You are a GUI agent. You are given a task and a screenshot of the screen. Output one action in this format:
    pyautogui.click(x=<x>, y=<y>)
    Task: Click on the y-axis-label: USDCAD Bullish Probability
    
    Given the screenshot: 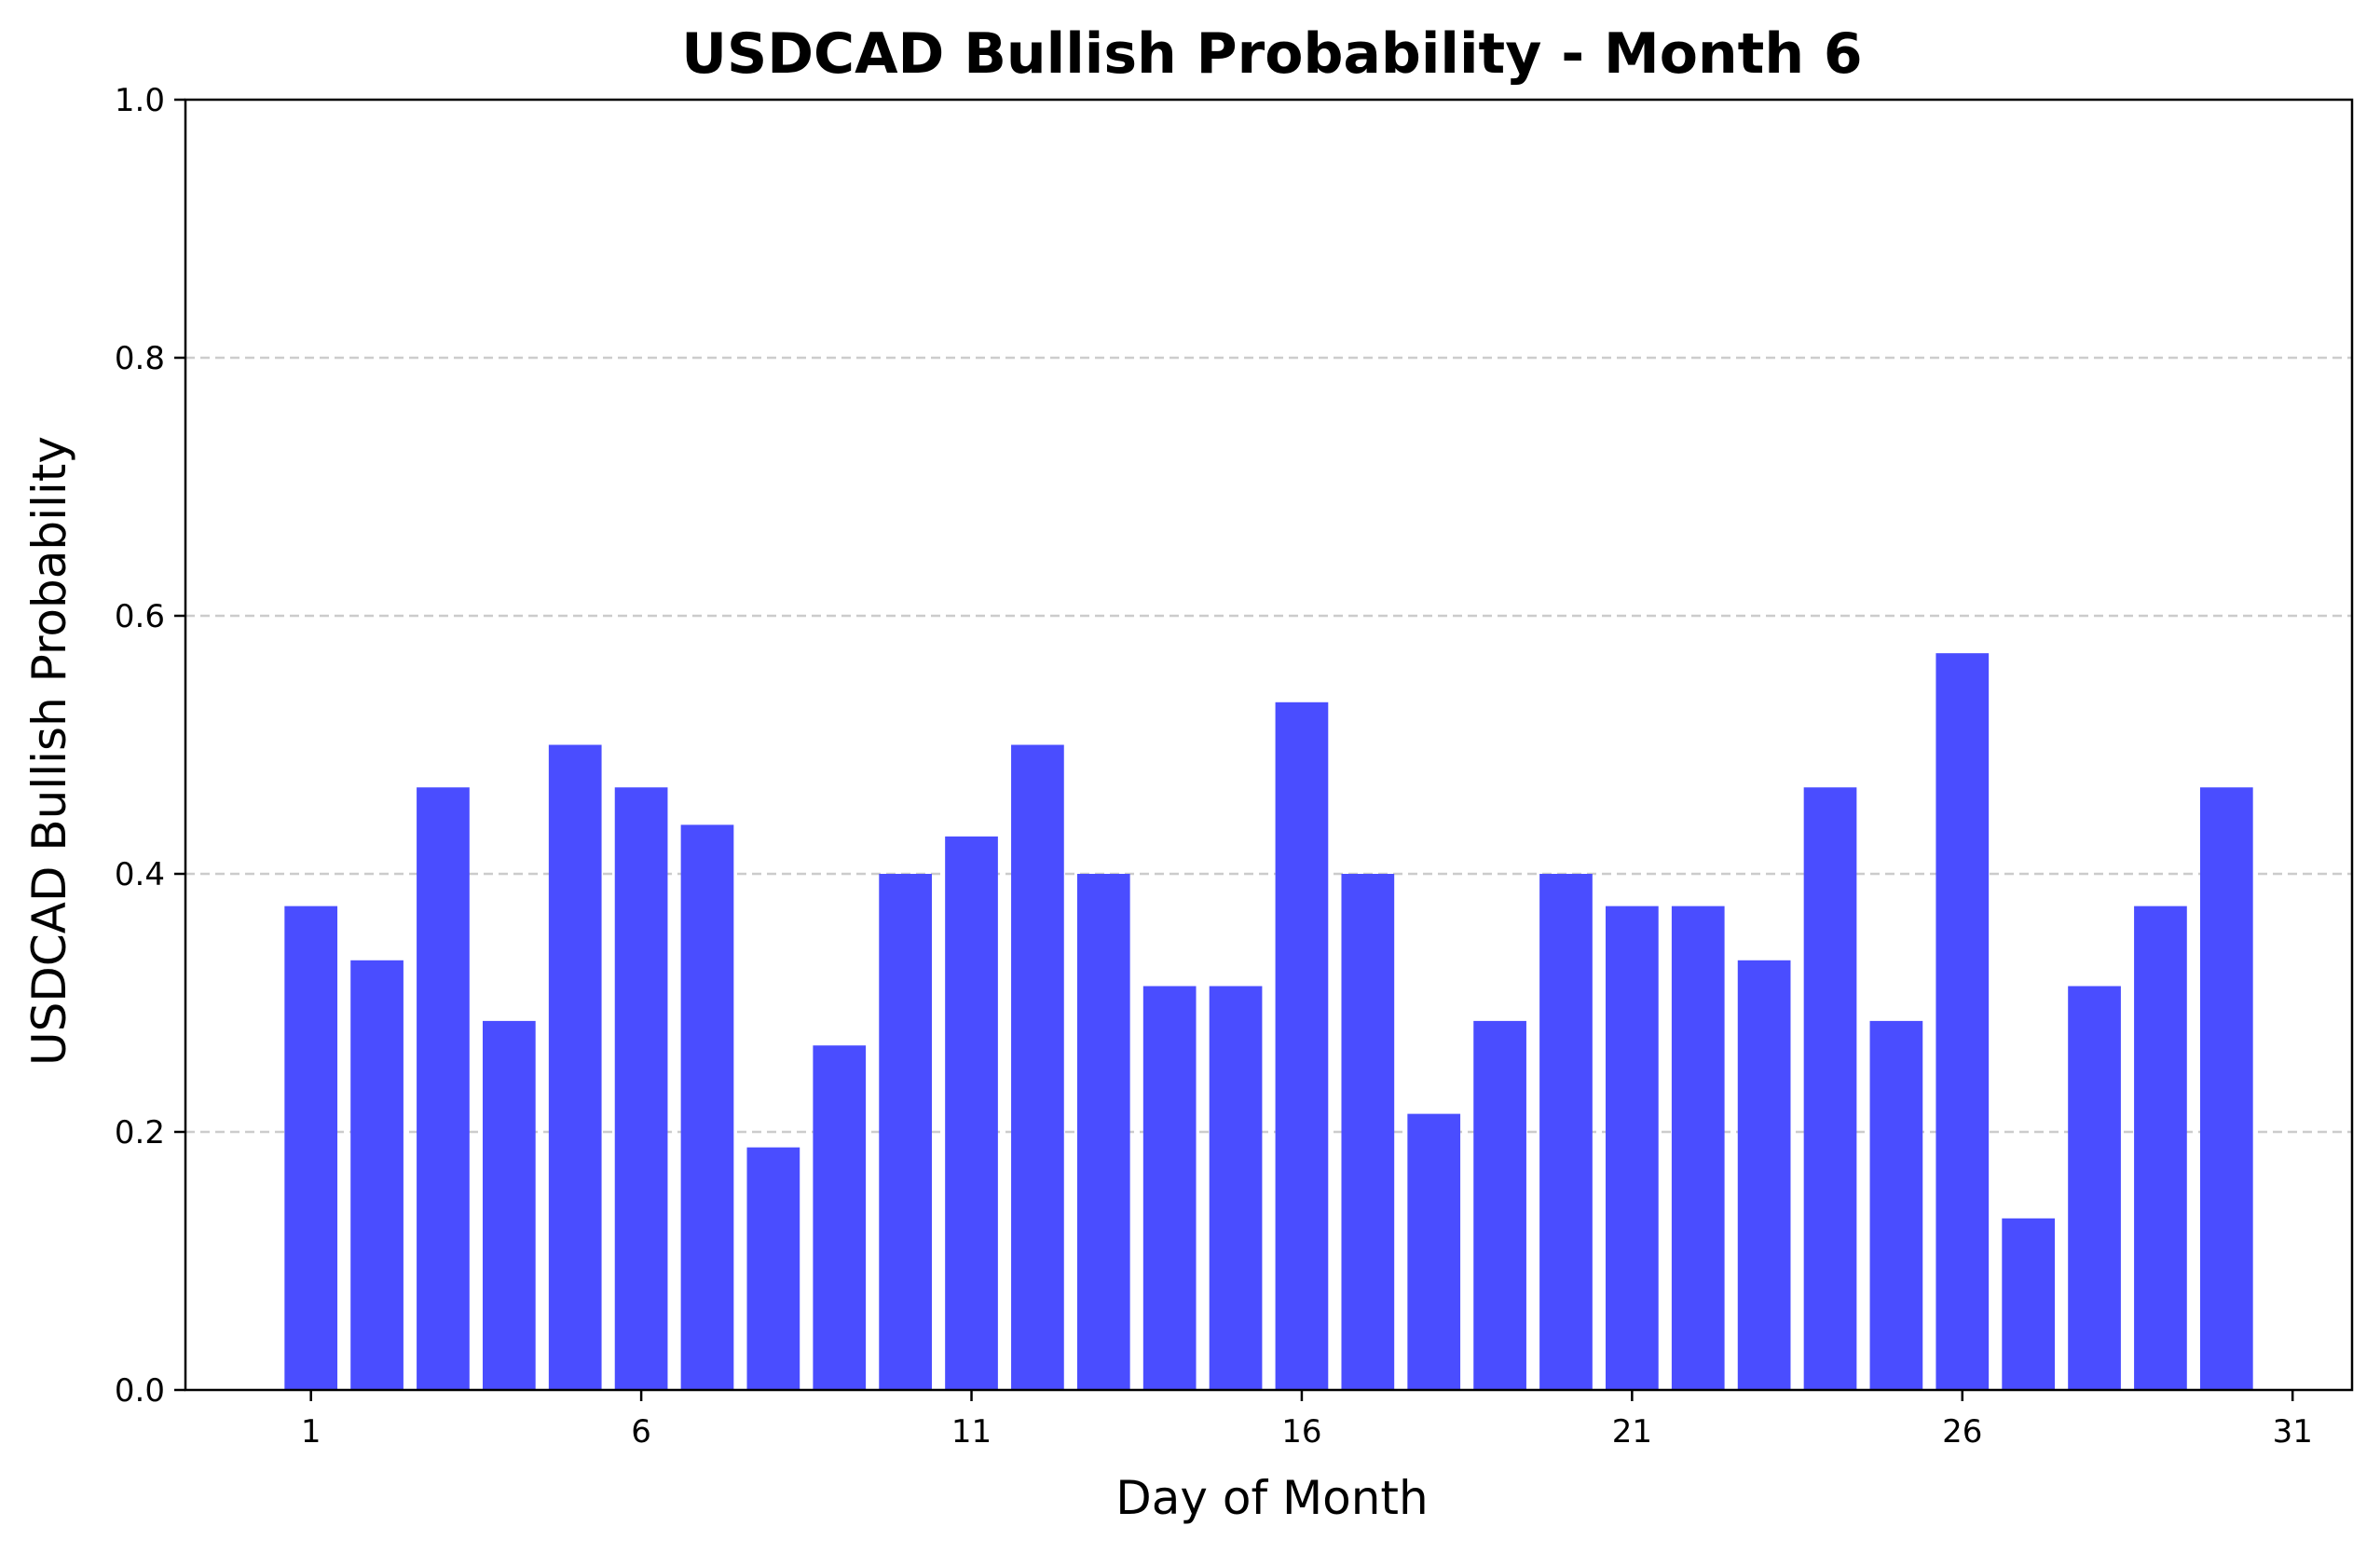 What is the action you would take?
    pyautogui.click(x=49, y=751)
    